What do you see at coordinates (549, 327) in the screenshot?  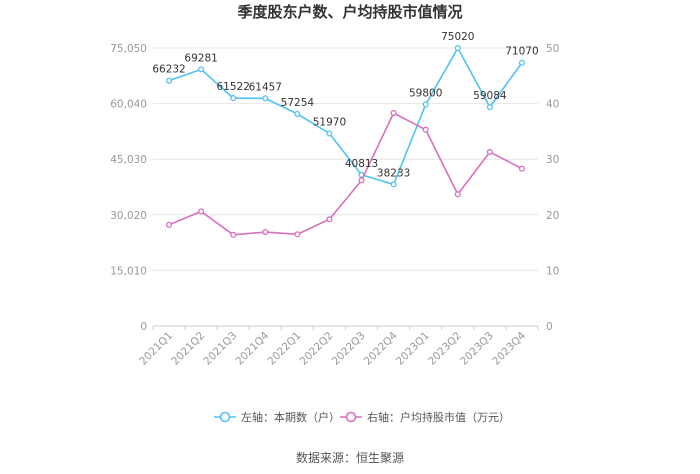 I see `right-axis-tick-label: 0` at bounding box center [549, 327].